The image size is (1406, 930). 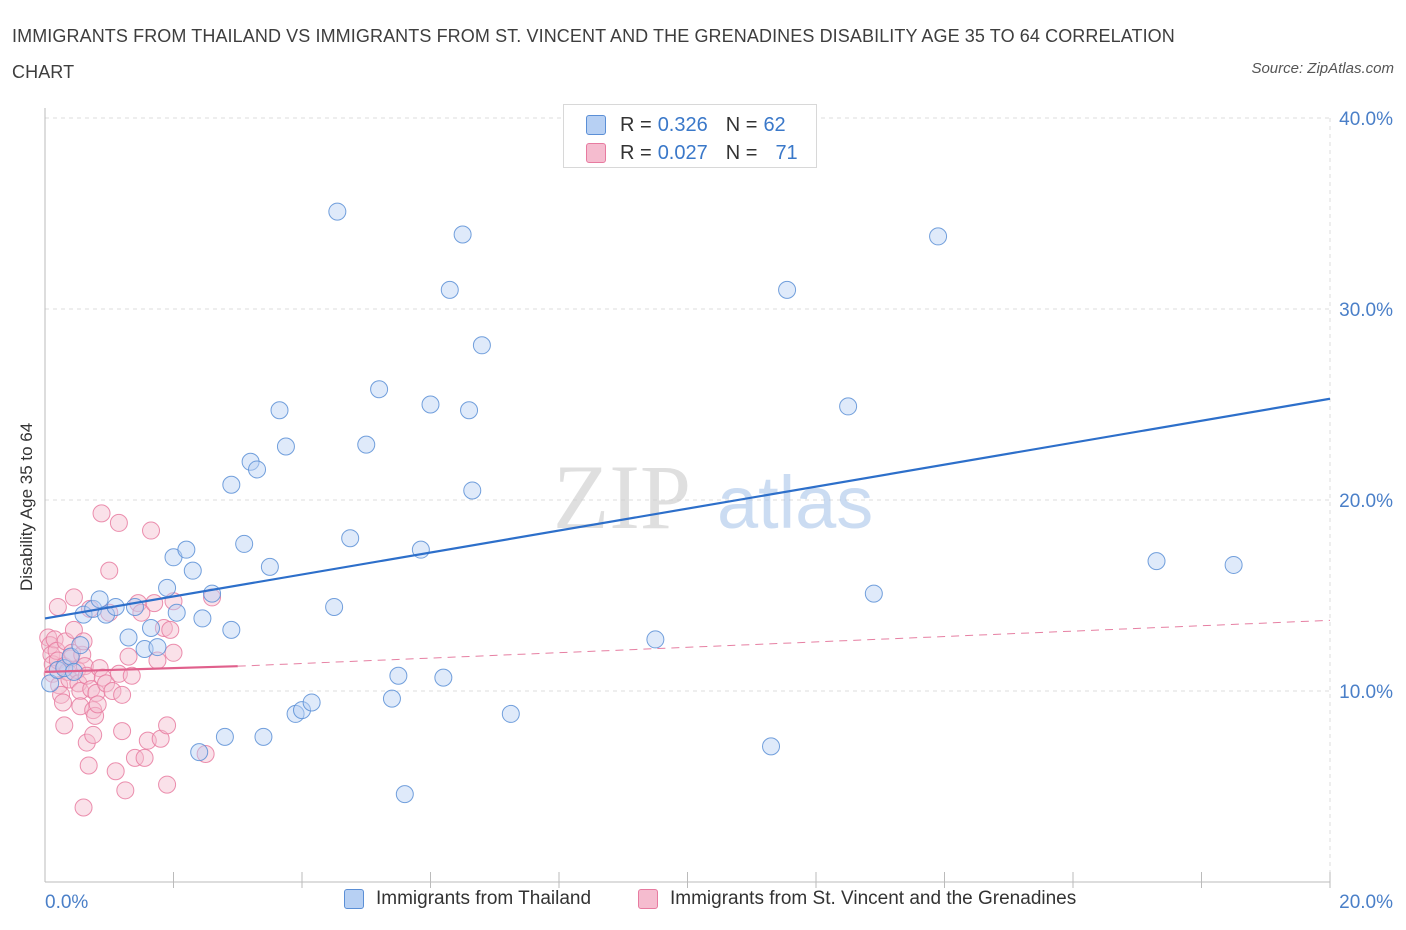 I want to click on series-legend-thailand: Immigrants from Thailand, so click(x=467, y=899).